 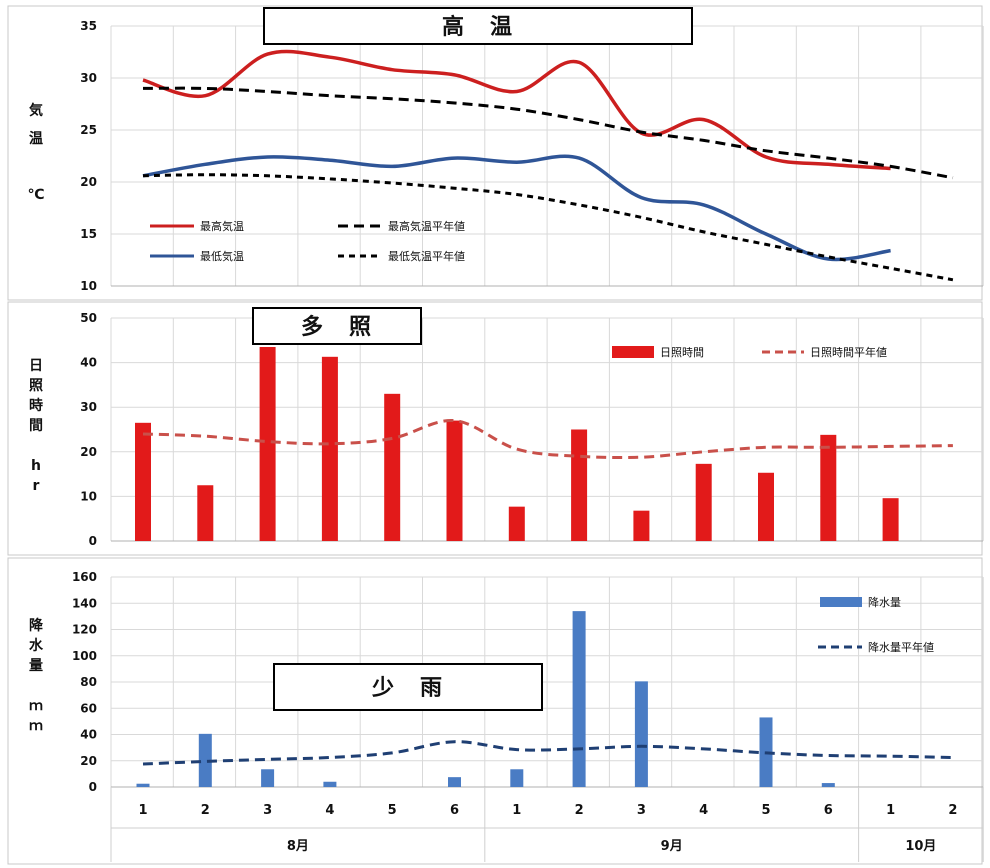 What do you see at coordinates (36, 110) in the screenshot?
I see `y-axis-label: 気` at bounding box center [36, 110].